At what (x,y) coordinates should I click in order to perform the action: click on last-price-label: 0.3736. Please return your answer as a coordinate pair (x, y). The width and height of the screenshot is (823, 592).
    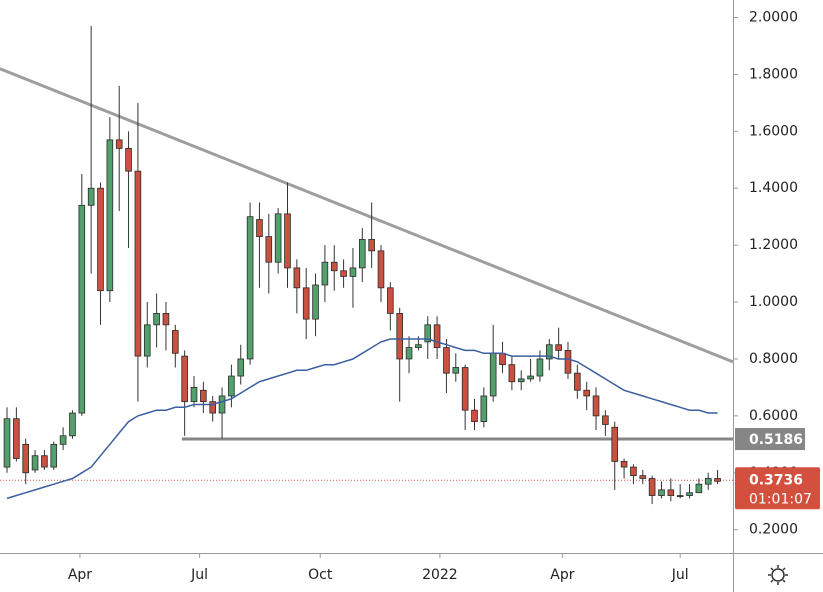
    Looking at the image, I should click on (776, 480).